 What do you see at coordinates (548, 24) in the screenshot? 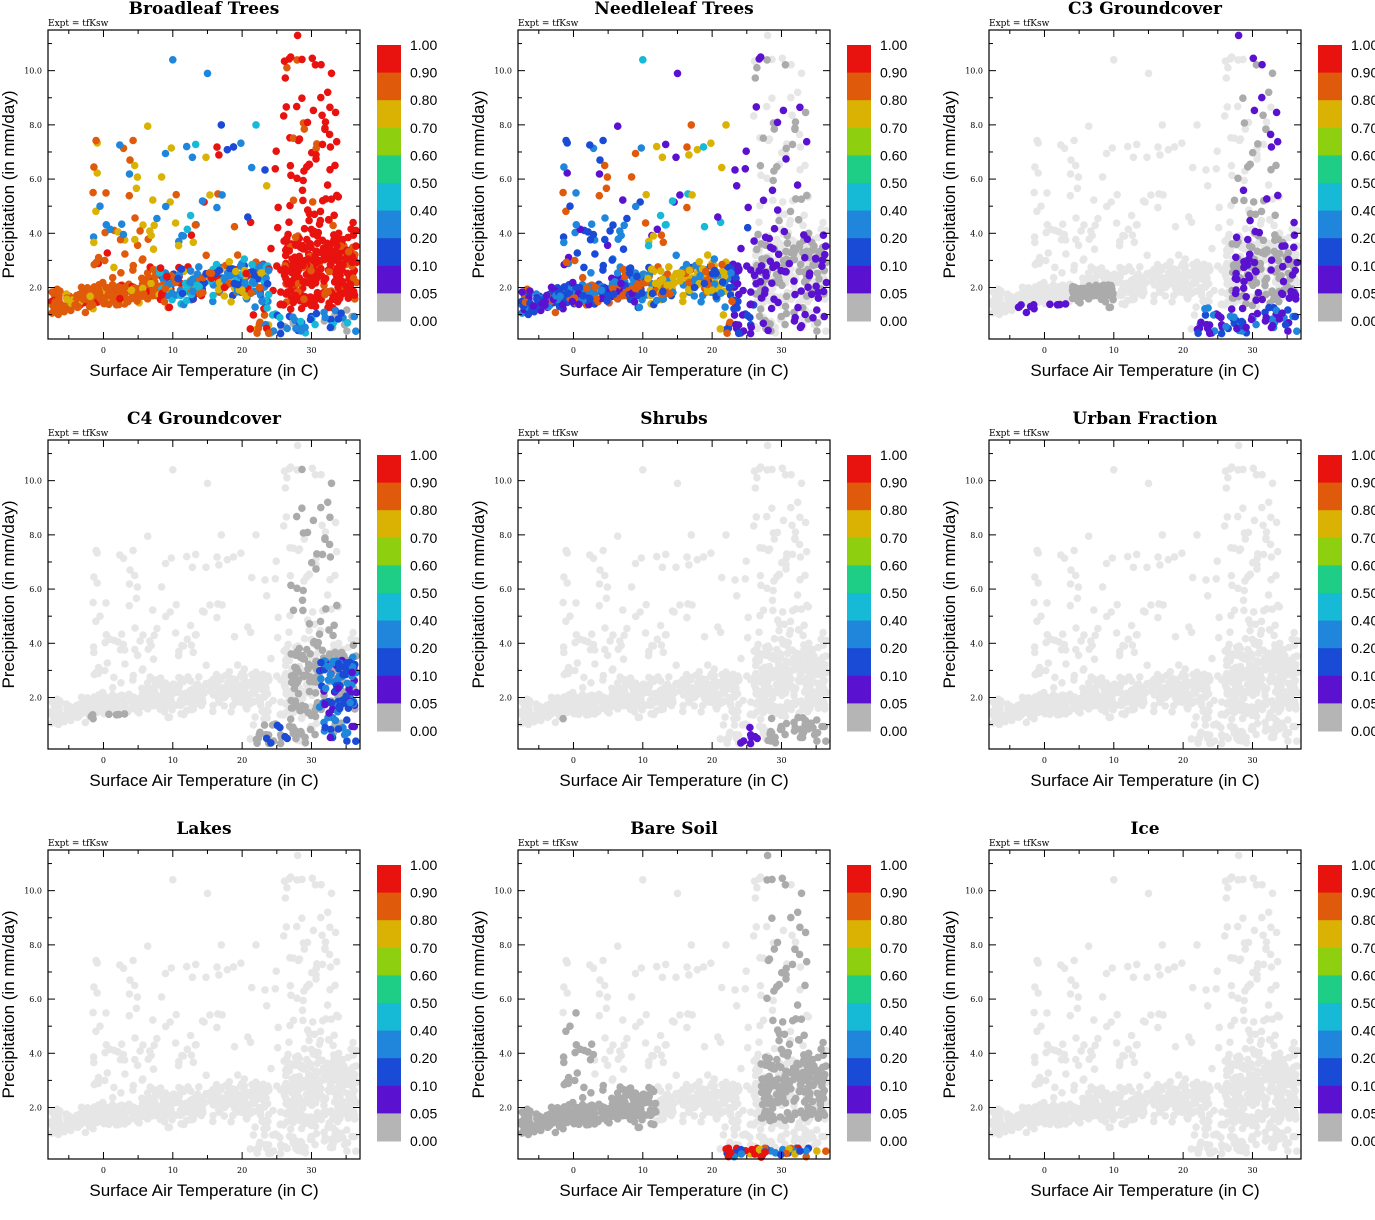
I see `expt-label: Expt = tfKsw` at bounding box center [548, 24].